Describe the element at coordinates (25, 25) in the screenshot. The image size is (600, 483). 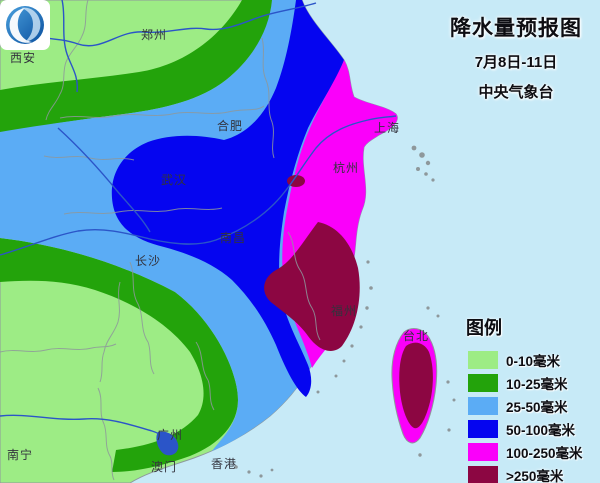
I see `weather-agency-logo` at that location.